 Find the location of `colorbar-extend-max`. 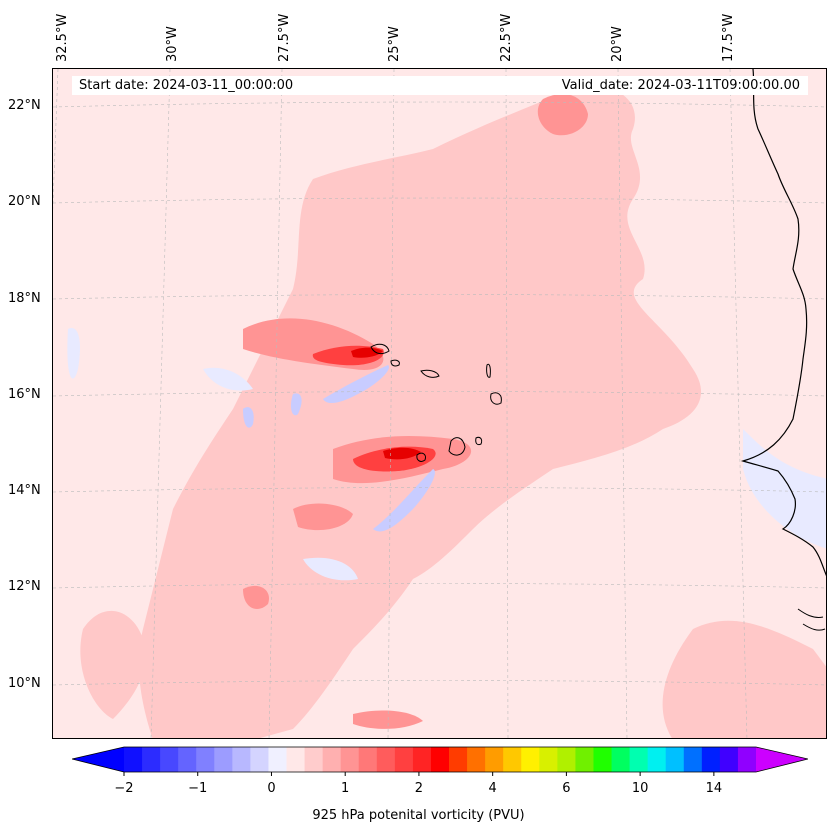

colorbar-extend-max is located at coordinates (782, 759).